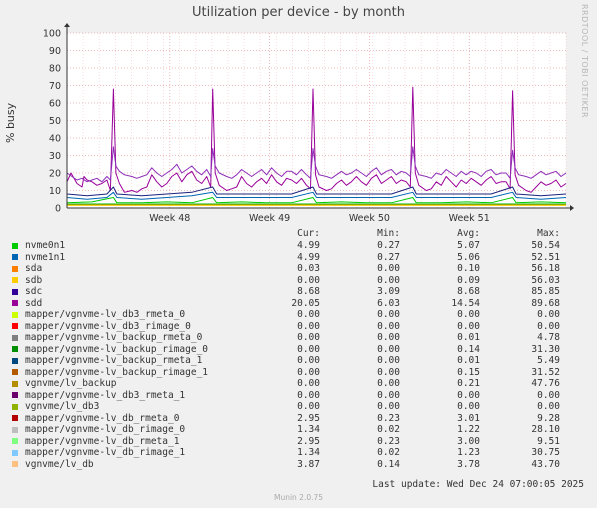  Describe the element at coordinates (548, 233) in the screenshot. I see `legend-header-max: Max:` at that location.